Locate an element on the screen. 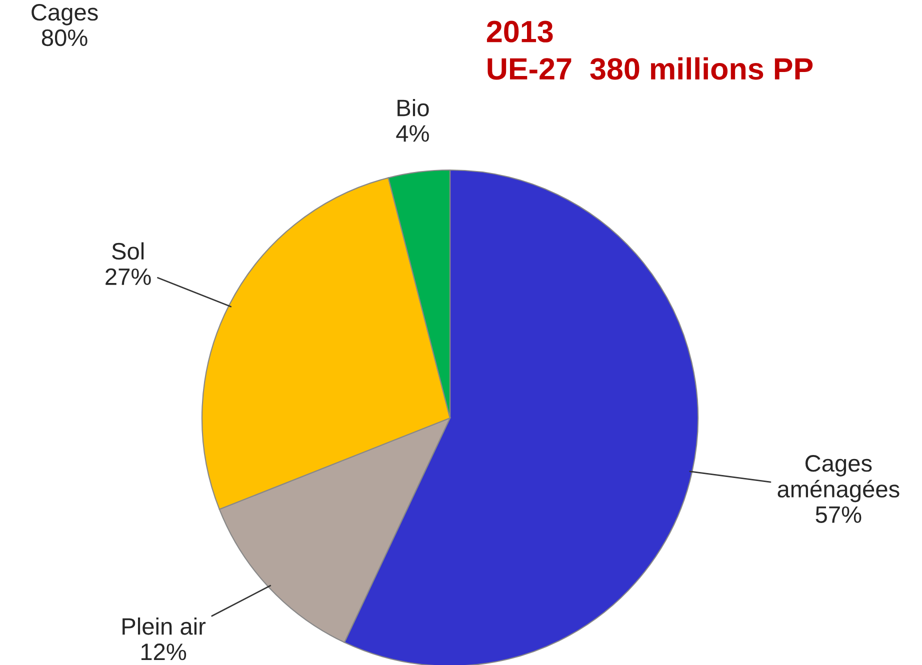  data-label: 27% is located at coordinates (128, 276).